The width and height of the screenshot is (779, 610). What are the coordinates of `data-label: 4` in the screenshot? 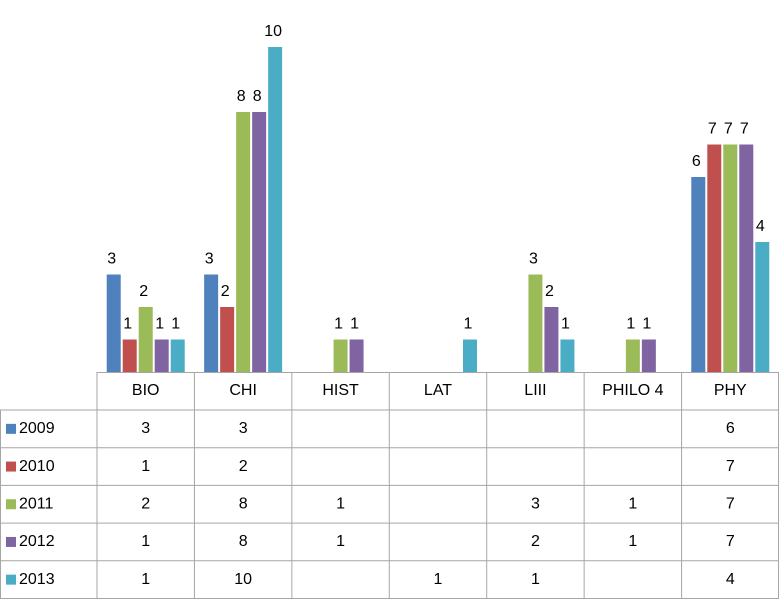 It's located at (760, 226).